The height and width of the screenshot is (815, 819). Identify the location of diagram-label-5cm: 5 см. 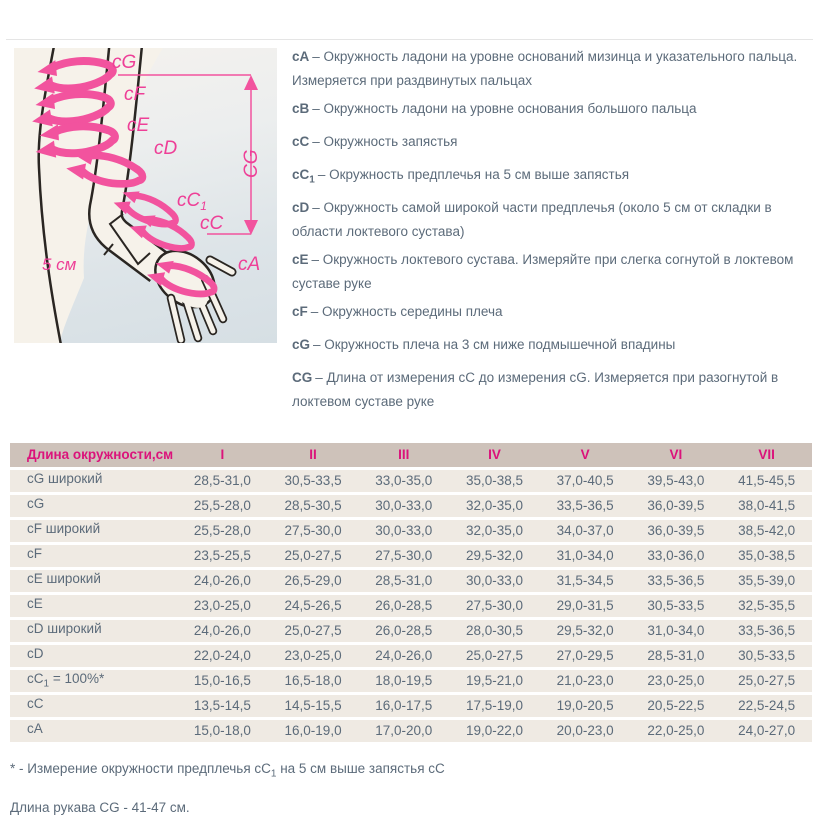
(59, 264).